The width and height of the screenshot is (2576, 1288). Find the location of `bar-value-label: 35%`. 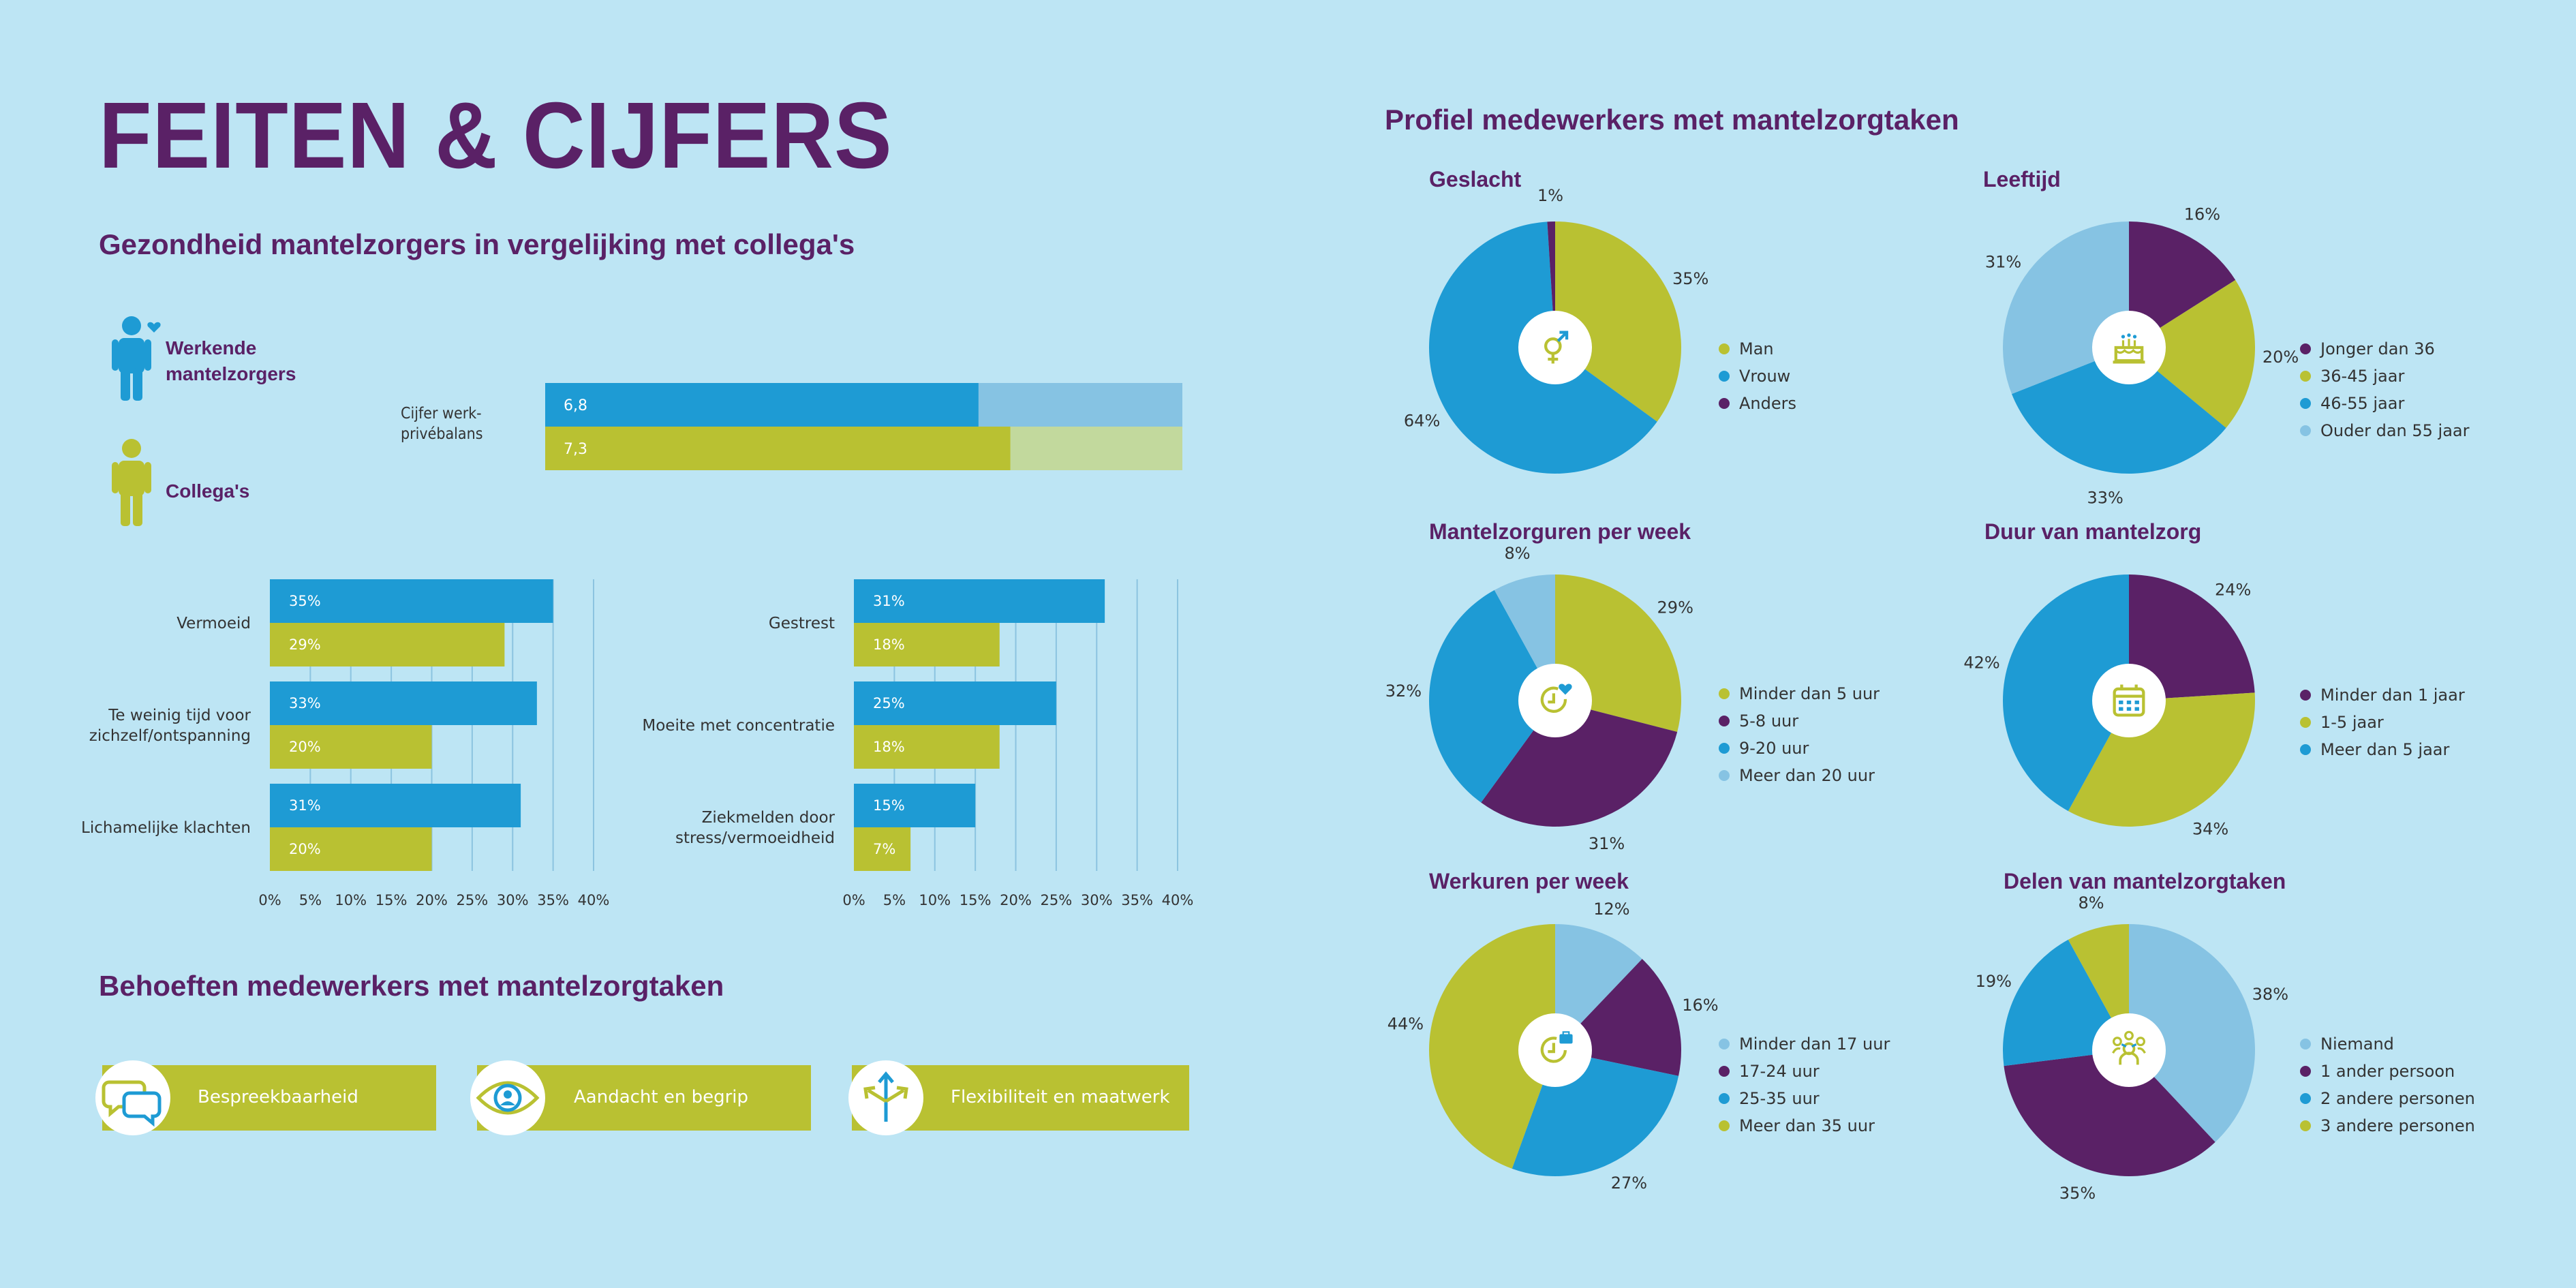

bar-value-label: 35% is located at coordinates (305, 601).